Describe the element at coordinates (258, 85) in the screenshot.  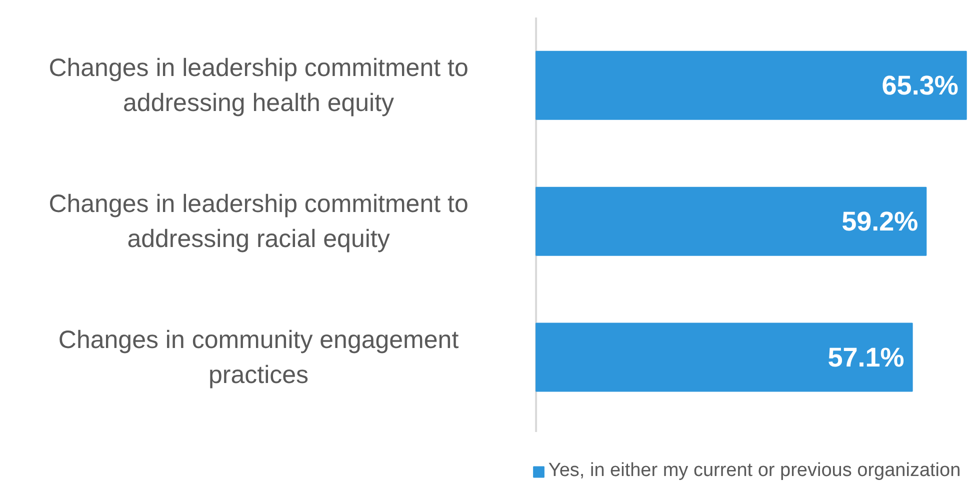
I see `y-tick-label: Changes in leadership commitment to addressing health equity` at that location.